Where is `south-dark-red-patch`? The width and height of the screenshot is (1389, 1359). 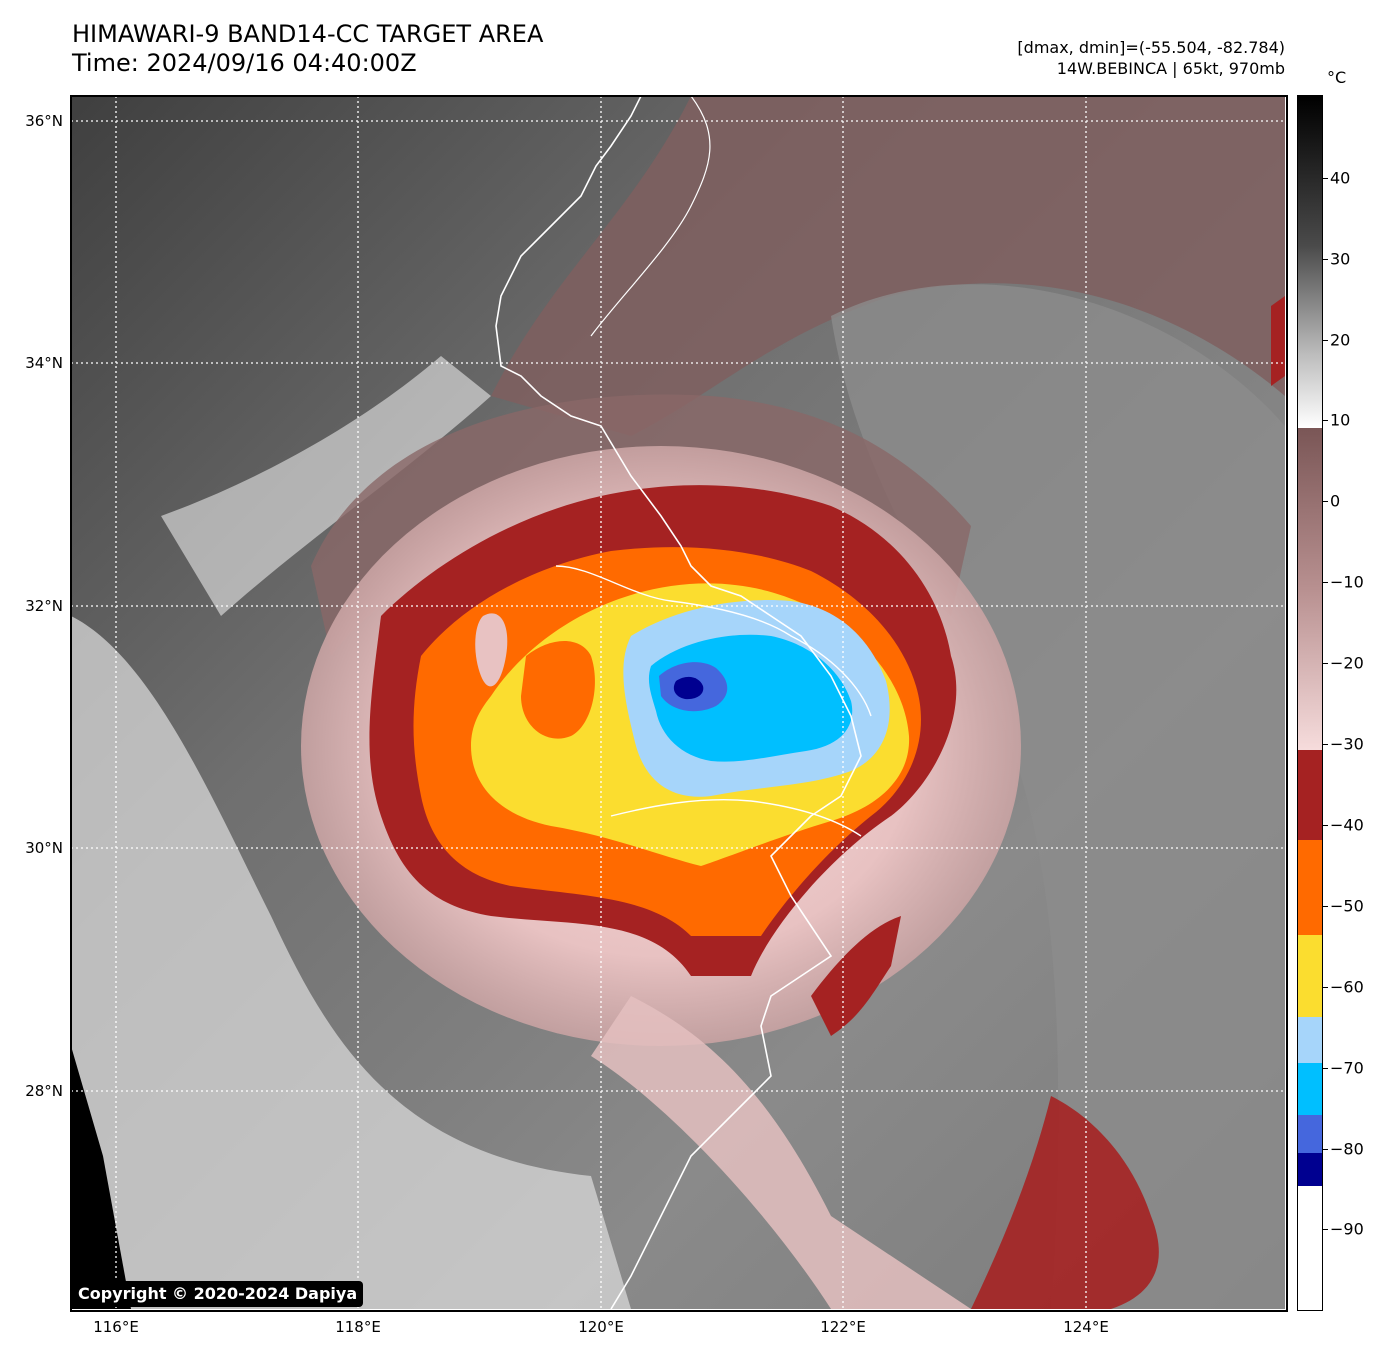 south-dark-red-patch is located at coordinates (856, 976).